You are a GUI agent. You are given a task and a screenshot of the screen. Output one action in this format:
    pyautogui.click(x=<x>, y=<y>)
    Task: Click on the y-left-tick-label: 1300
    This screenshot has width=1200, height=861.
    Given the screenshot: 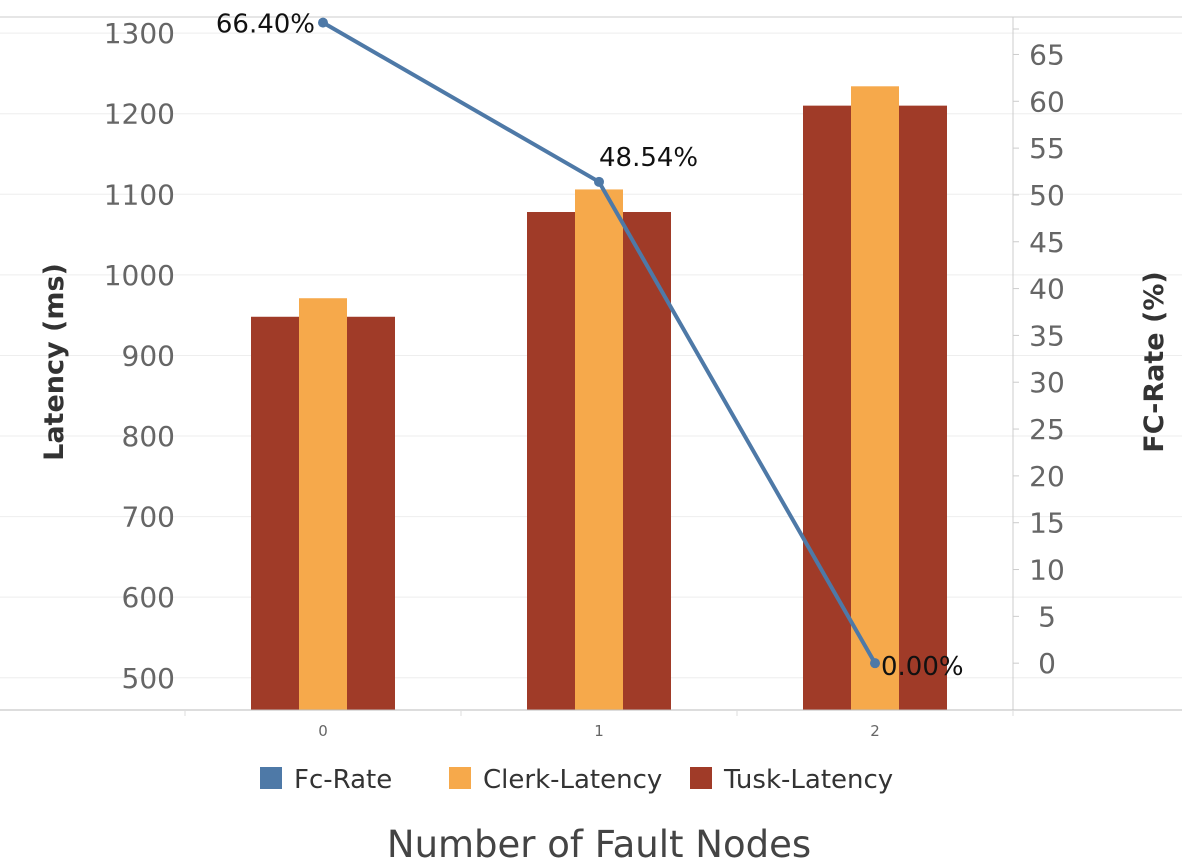 What is the action you would take?
    pyautogui.click(x=139, y=33)
    